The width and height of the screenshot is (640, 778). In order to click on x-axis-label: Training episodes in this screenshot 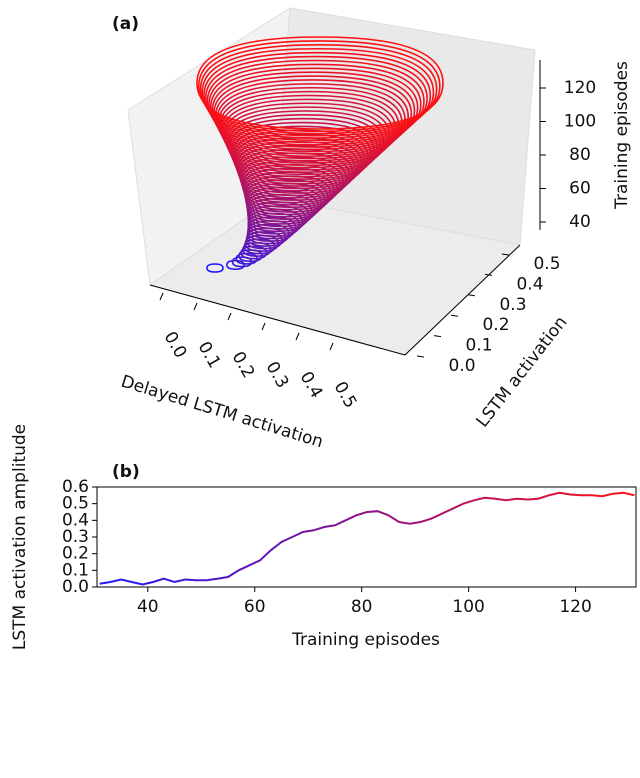, I will do `click(365, 640)`.